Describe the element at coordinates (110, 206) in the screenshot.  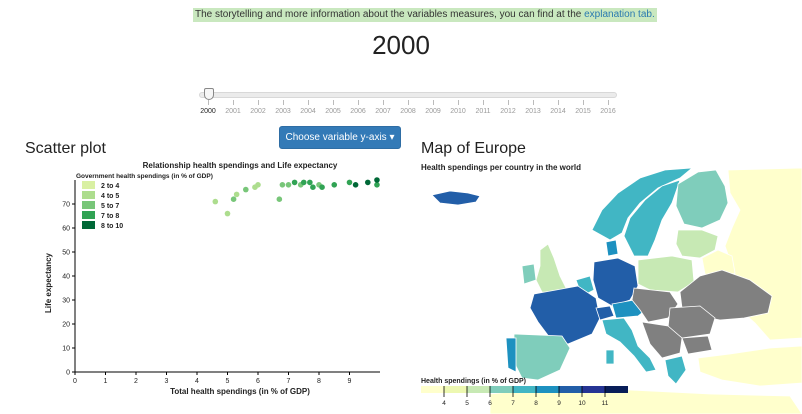
I see `scatter-legend-label: 5 to 7` at that location.